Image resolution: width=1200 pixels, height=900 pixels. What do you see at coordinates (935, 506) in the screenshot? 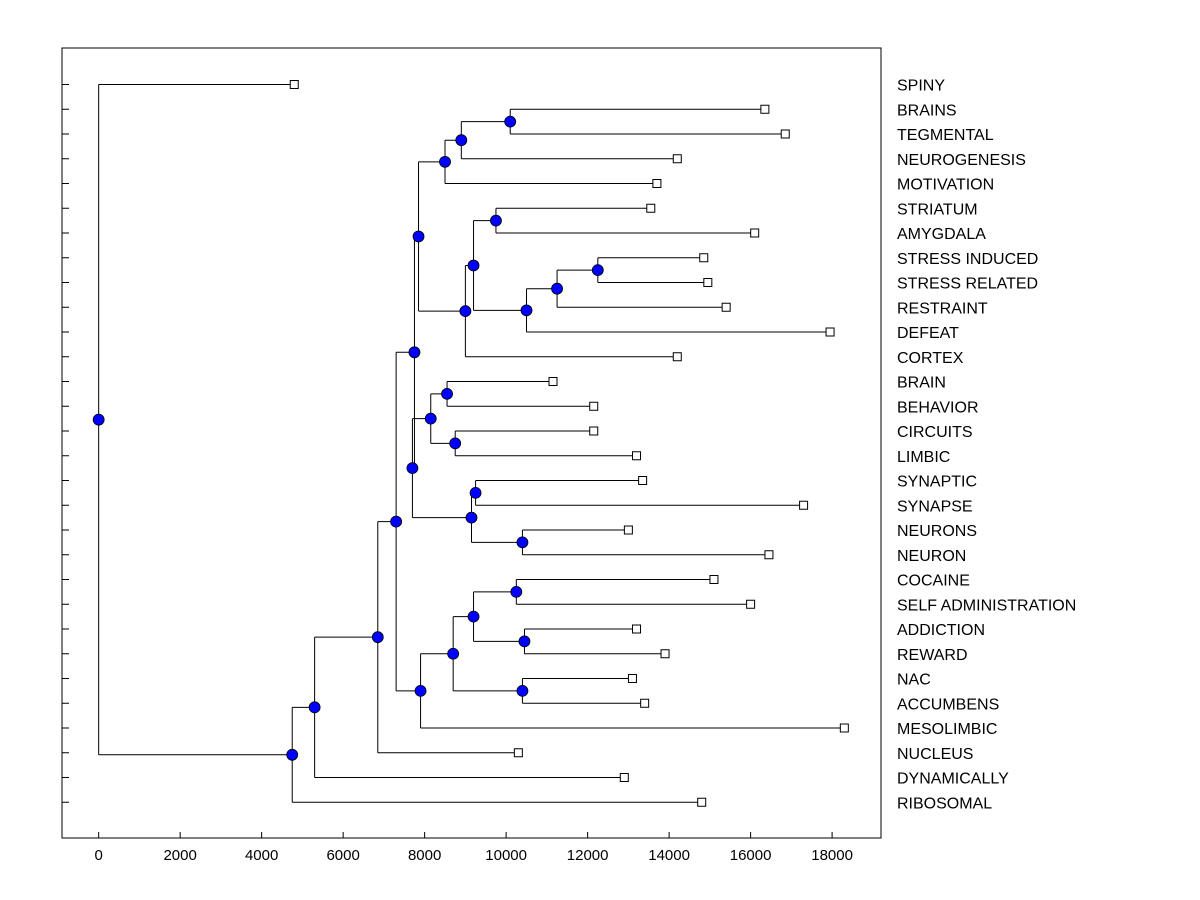
I see `leaf-label-synapse: SYNAPSE` at bounding box center [935, 506].